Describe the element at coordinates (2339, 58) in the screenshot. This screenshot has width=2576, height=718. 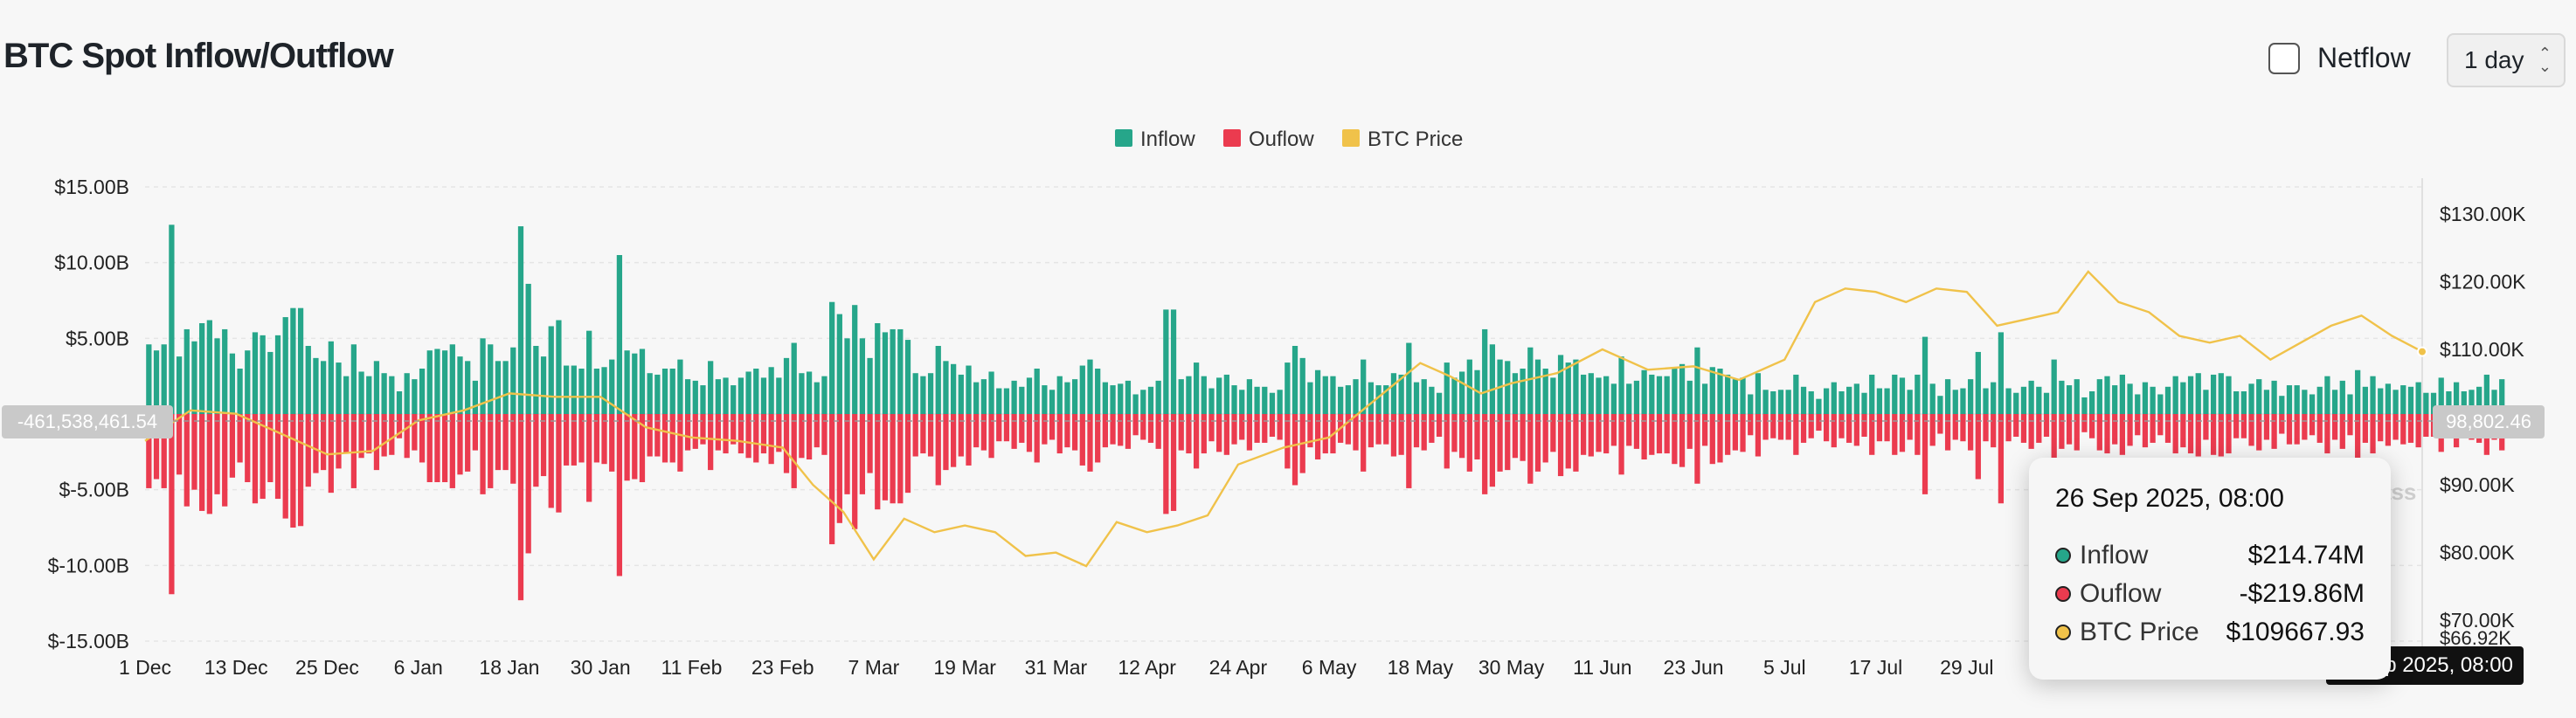
I see `netflow-toggle: Netflow` at that location.